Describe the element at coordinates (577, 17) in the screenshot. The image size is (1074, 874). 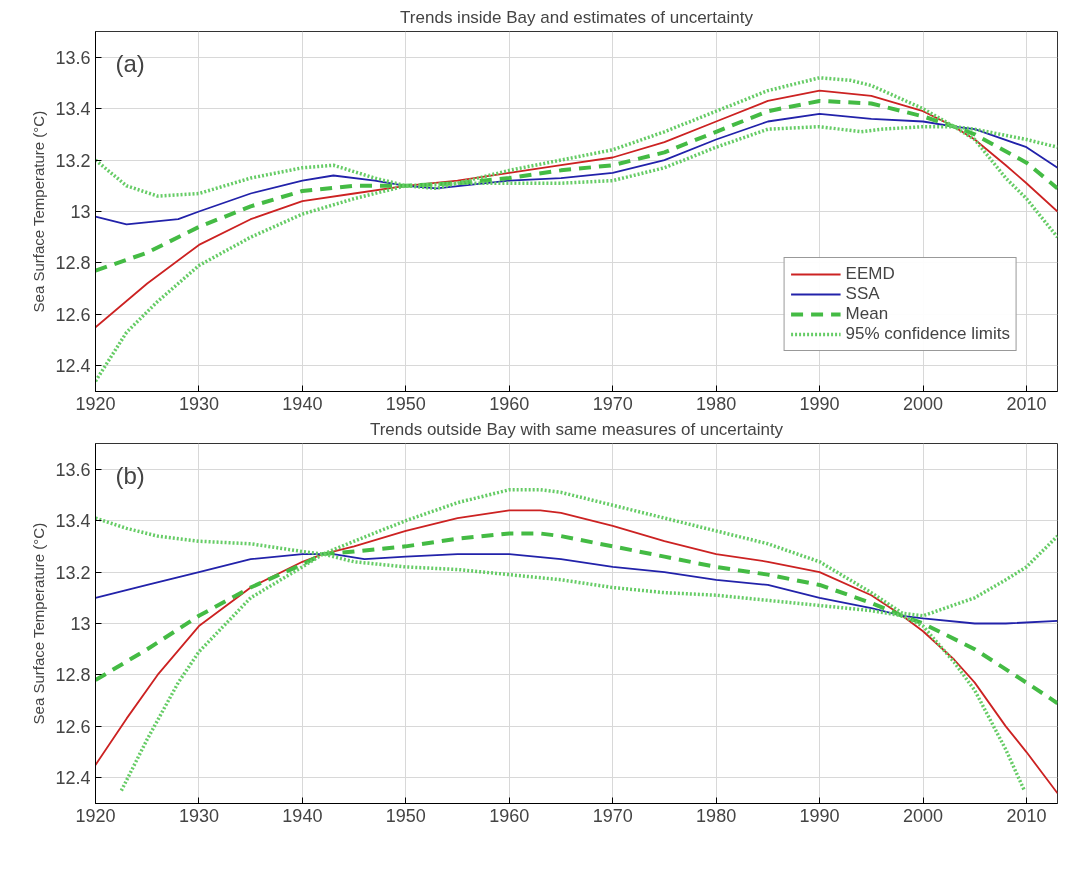
I see `chart-title: Trends inside Bay and estimates of uncertainty` at that location.